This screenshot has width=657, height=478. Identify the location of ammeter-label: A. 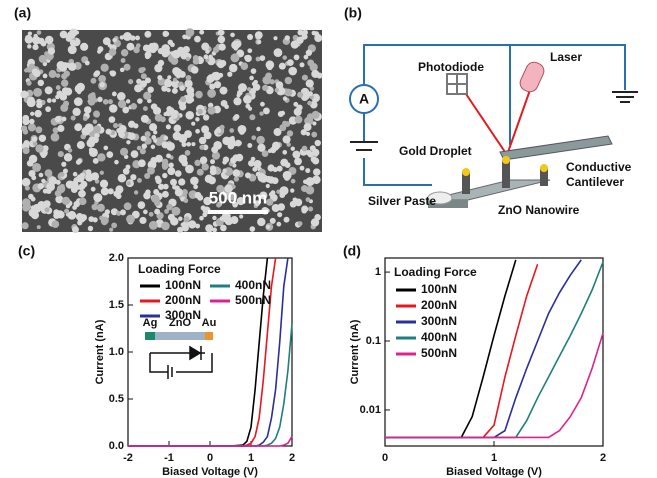
(364, 99).